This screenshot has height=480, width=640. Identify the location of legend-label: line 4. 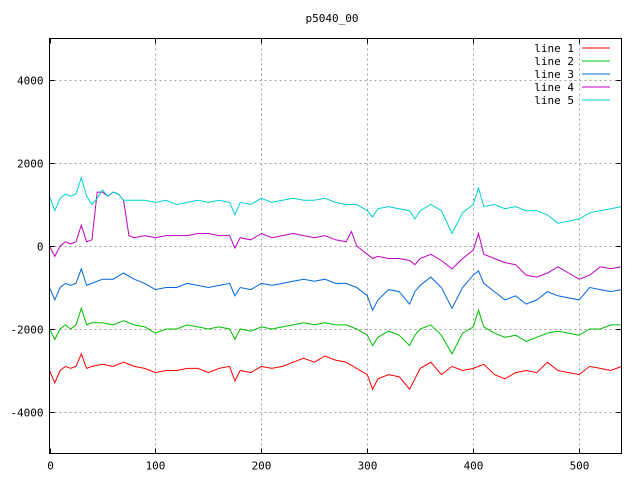
(554, 87).